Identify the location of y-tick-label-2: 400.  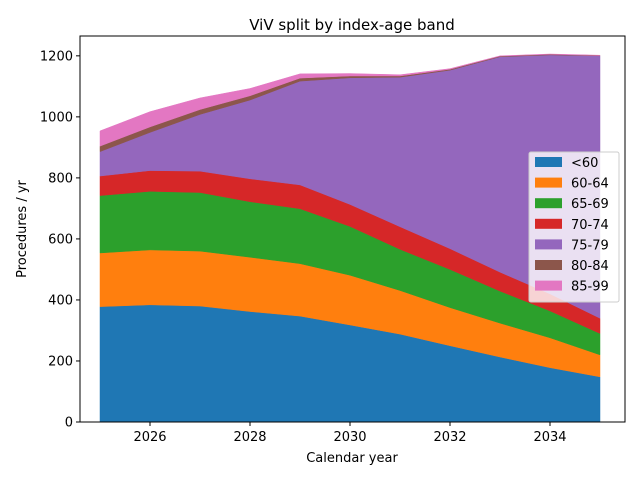
(60, 300).